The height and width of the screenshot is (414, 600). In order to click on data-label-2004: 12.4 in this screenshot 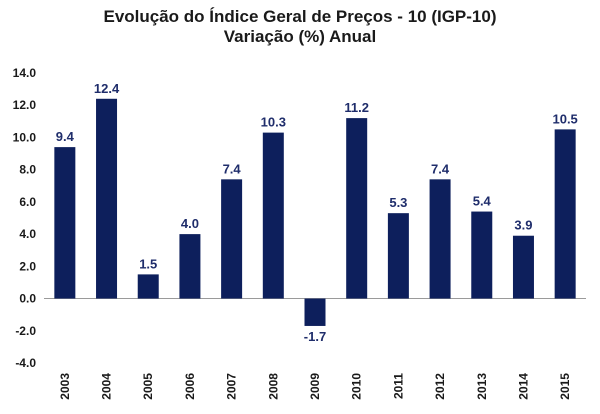, I will do `click(107, 88)`.